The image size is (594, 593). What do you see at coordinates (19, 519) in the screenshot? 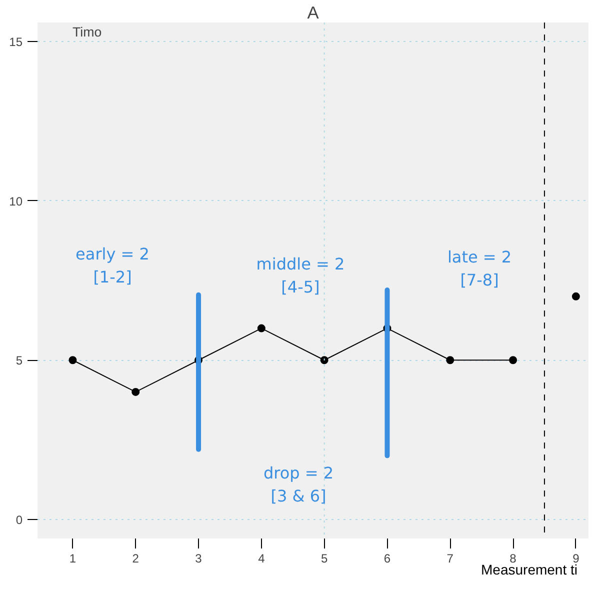
I see `y-tick-label: 0` at bounding box center [19, 519].